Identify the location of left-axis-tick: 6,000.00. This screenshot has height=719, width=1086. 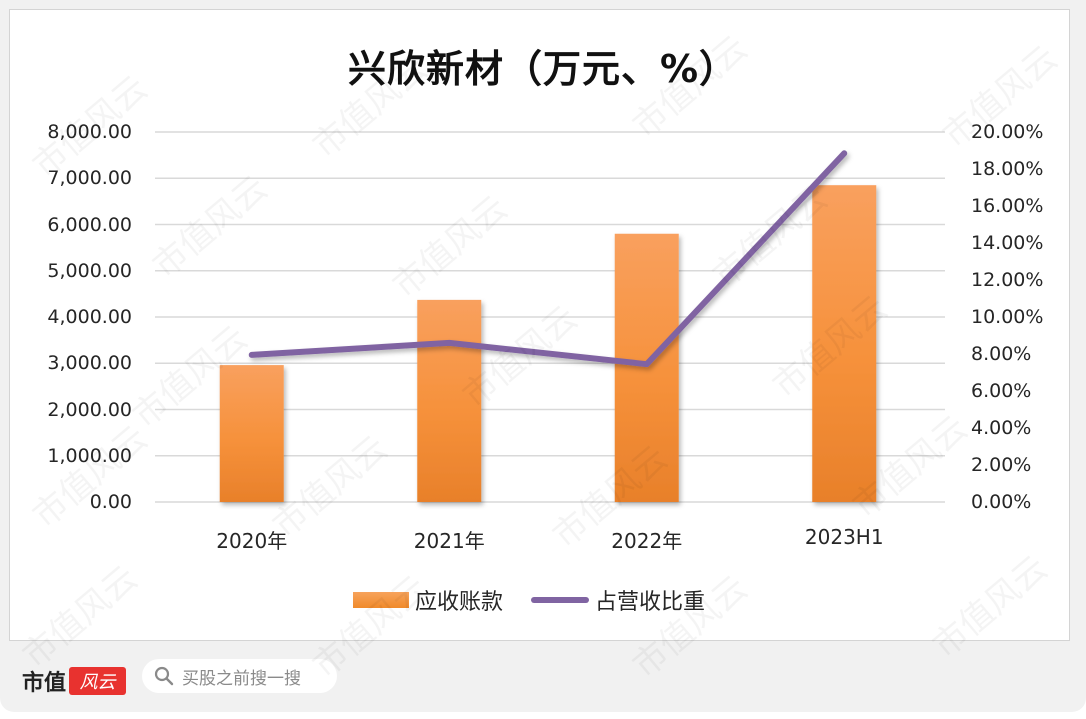
(89, 224).